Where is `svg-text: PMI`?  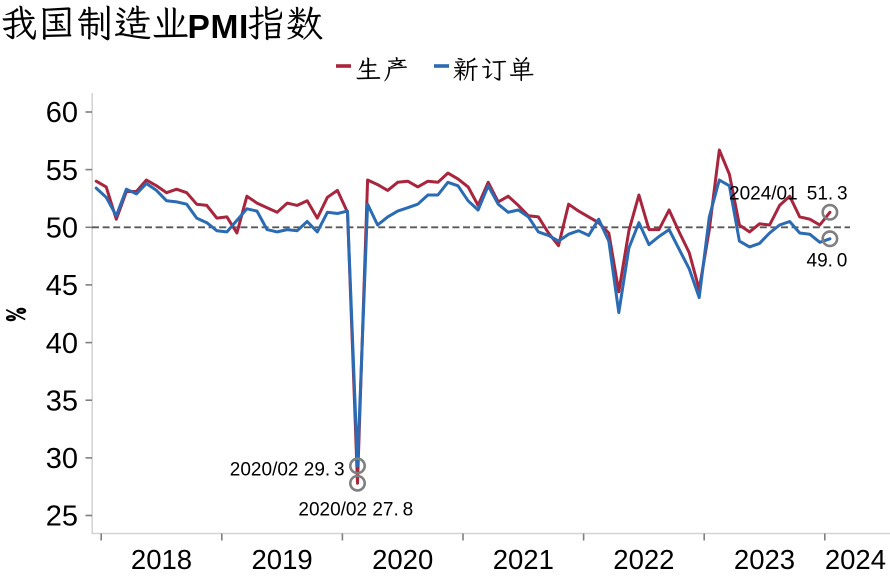
svg-text: PMI is located at coordinates (218, 27).